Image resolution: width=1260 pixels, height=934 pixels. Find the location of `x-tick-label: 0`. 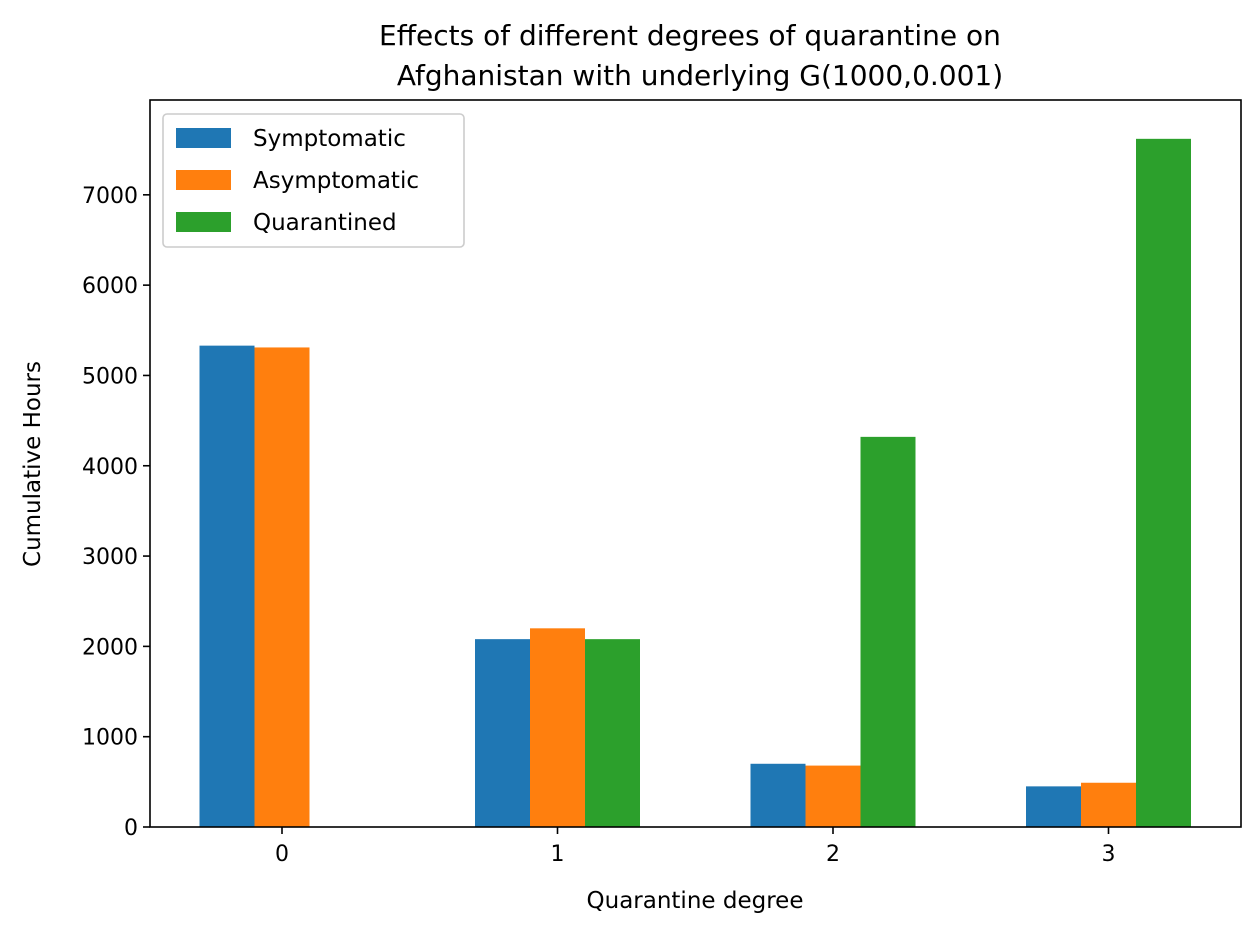

x-tick-label: 0 is located at coordinates (282, 854).